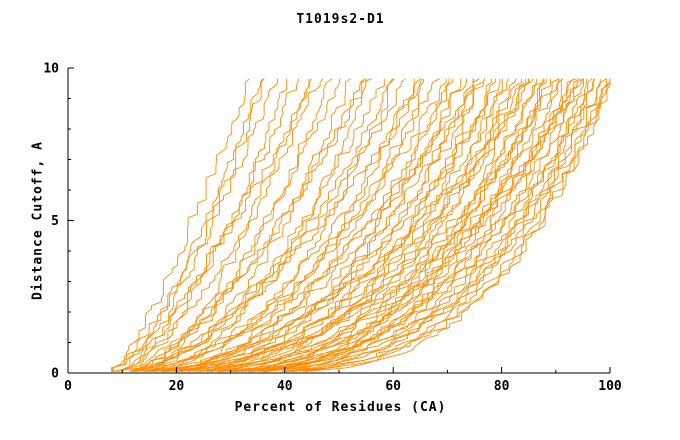  I want to click on x-axis-label: Percent of Residues (CA), so click(340, 407).